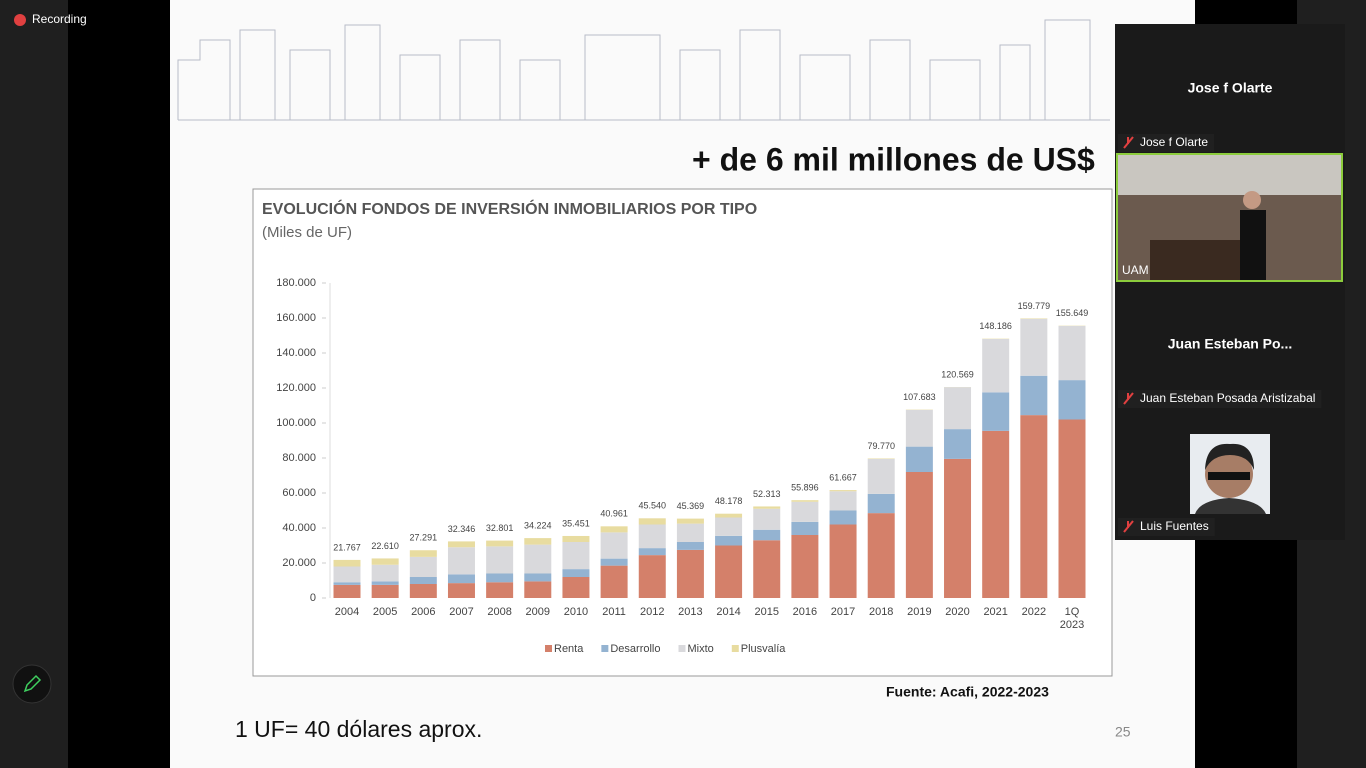  I want to click on x-tick-label: 2012, so click(652, 612).